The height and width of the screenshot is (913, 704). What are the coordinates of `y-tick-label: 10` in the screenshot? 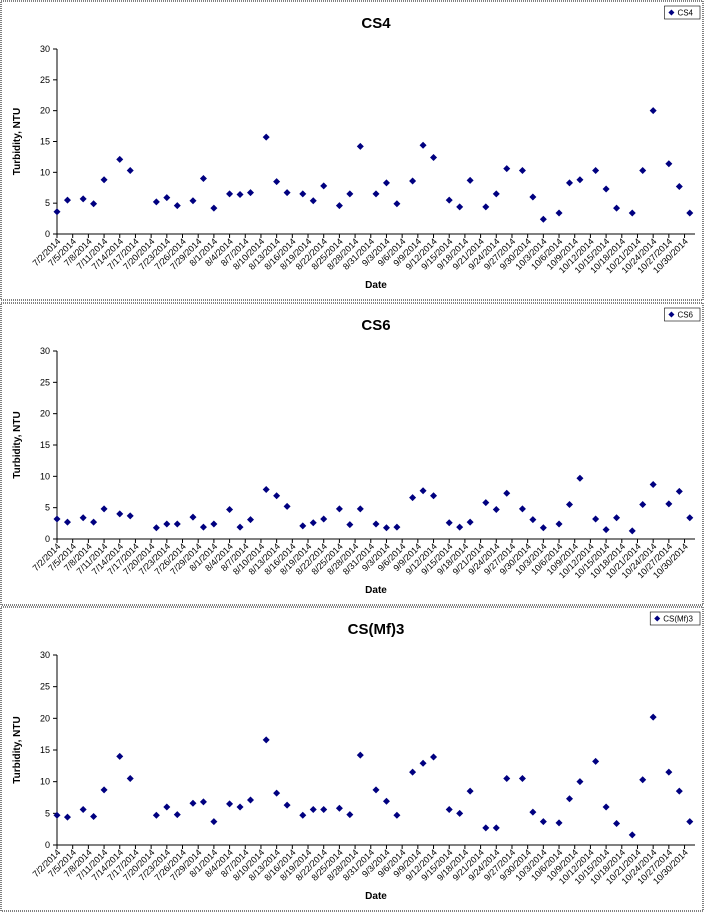 It's located at (45, 782).